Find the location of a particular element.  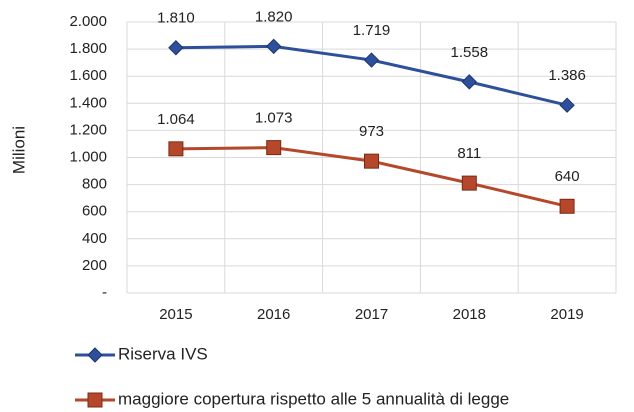

data-label: 640 is located at coordinates (567, 176).